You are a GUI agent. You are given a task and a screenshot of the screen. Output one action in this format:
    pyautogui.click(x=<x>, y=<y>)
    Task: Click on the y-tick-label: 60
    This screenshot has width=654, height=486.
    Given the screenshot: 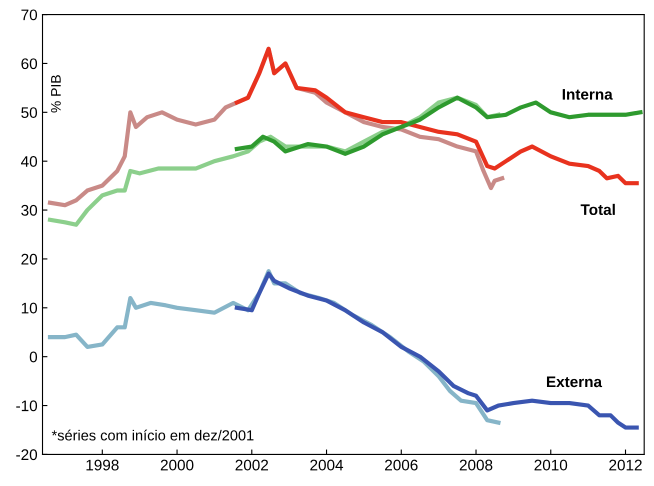 What is the action you would take?
    pyautogui.click(x=29, y=64)
    